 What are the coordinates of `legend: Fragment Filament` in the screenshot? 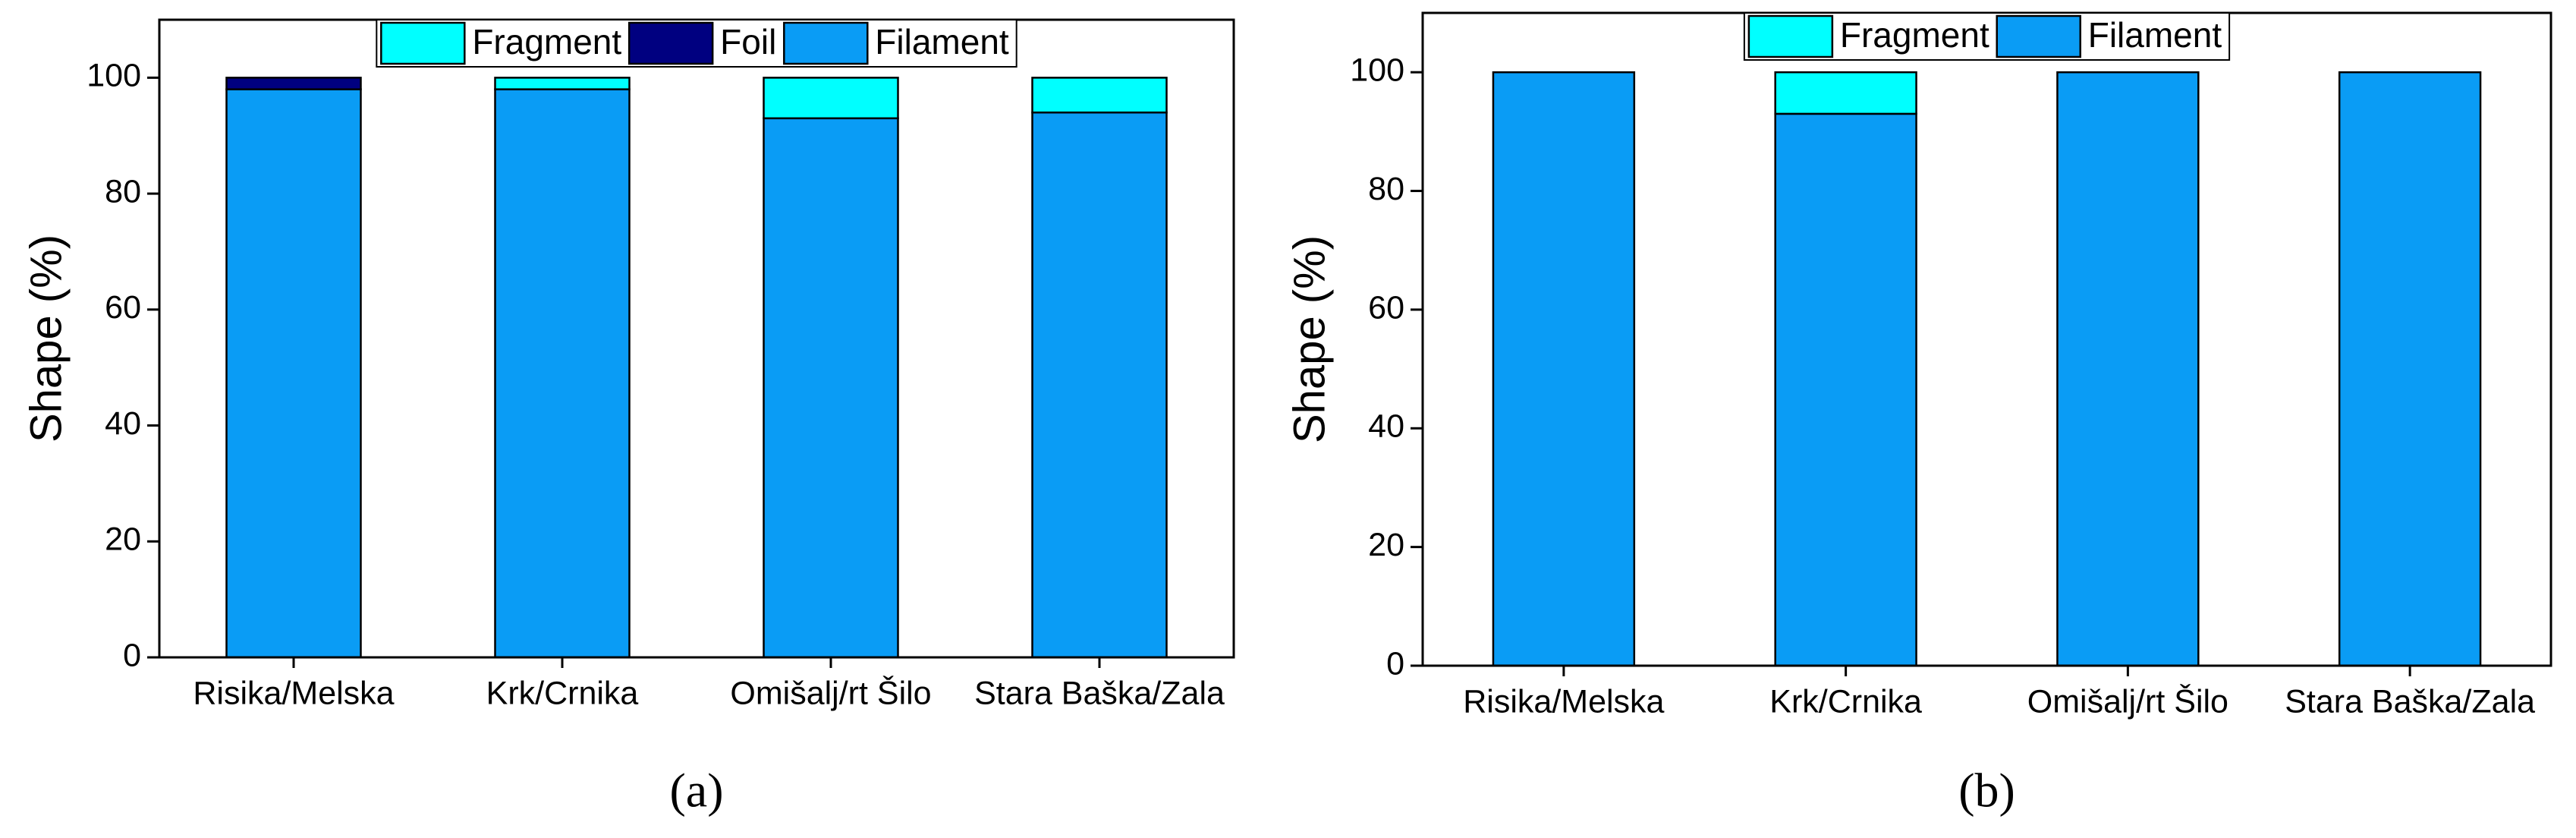 It's located at (1987, 36).